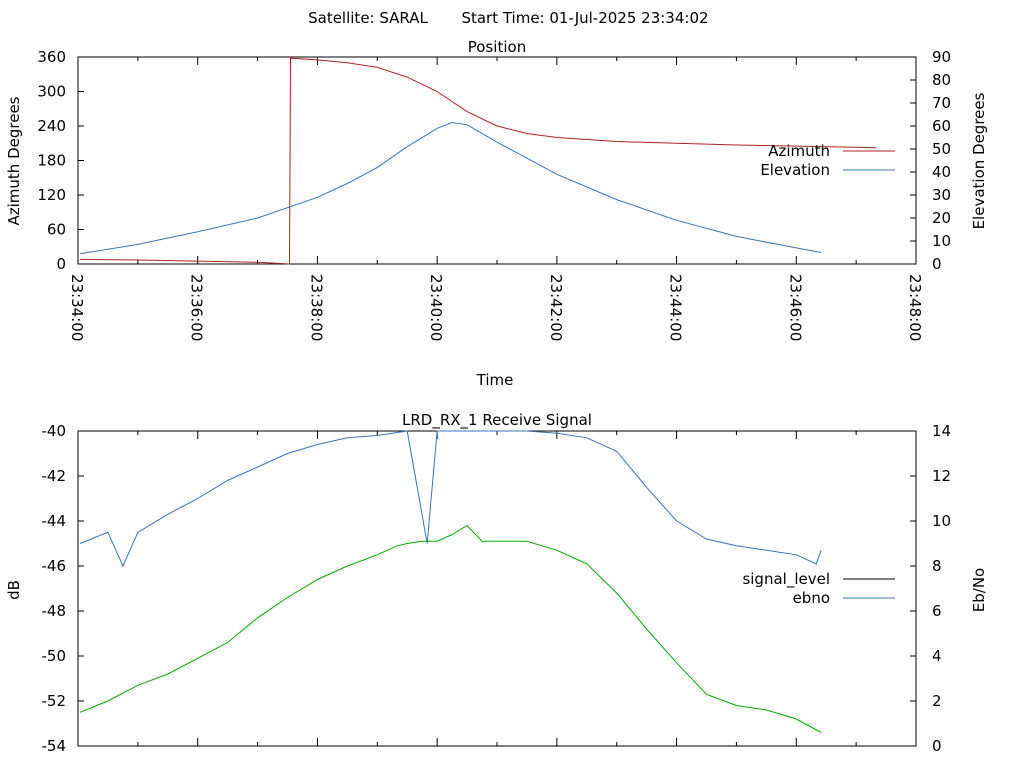 Image resolution: width=1024 pixels, height=768 pixels. Describe the element at coordinates (497, 420) in the screenshot. I see `signal-title: LRD_RX_1 Receive Signal` at that location.